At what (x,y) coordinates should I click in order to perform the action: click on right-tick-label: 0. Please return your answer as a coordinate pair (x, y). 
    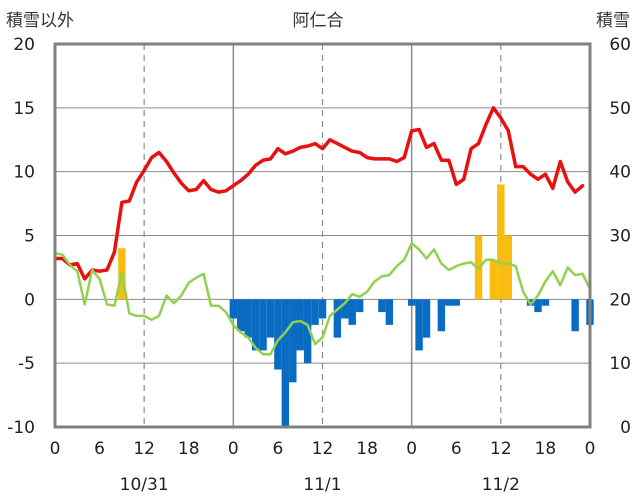
    Looking at the image, I should click on (625, 428).